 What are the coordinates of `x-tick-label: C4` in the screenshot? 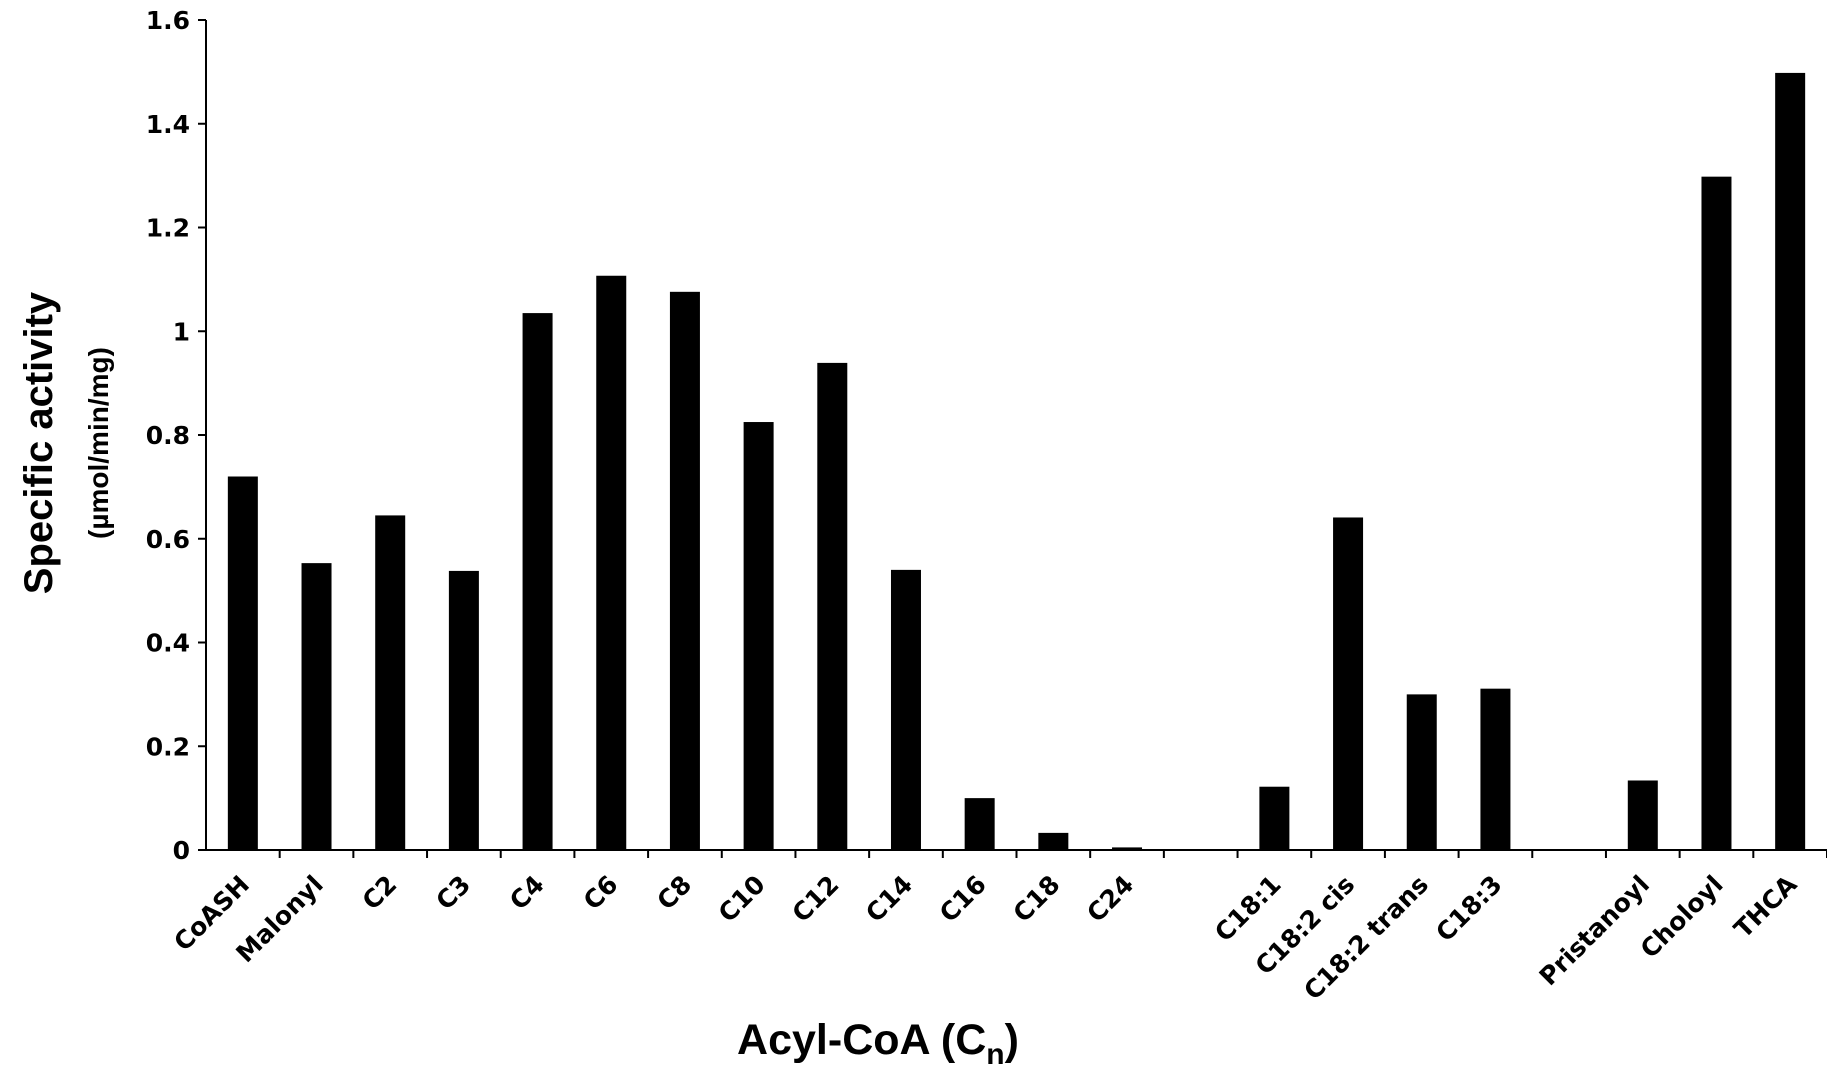 It's located at (527, 893).